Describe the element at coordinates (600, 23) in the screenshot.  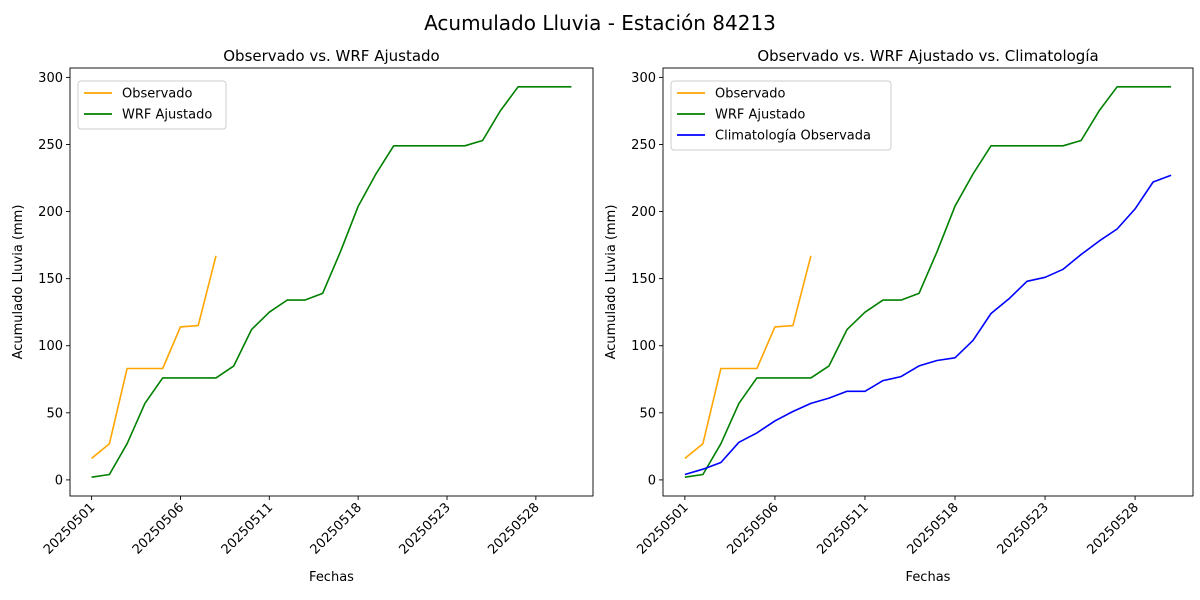
I see `figure-title: Acumulado Lluvia - Estación 84213` at that location.